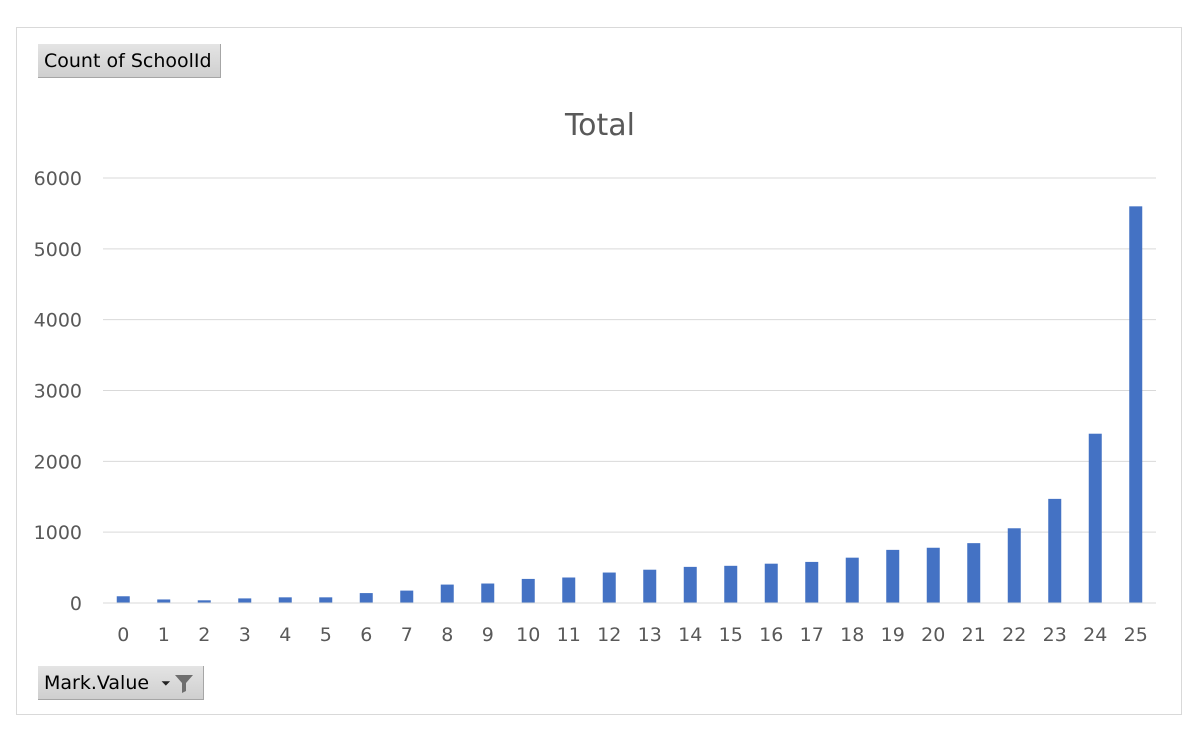  What do you see at coordinates (447, 635) in the screenshot?
I see `x-tick-label: 8` at bounding box center [447, 635].